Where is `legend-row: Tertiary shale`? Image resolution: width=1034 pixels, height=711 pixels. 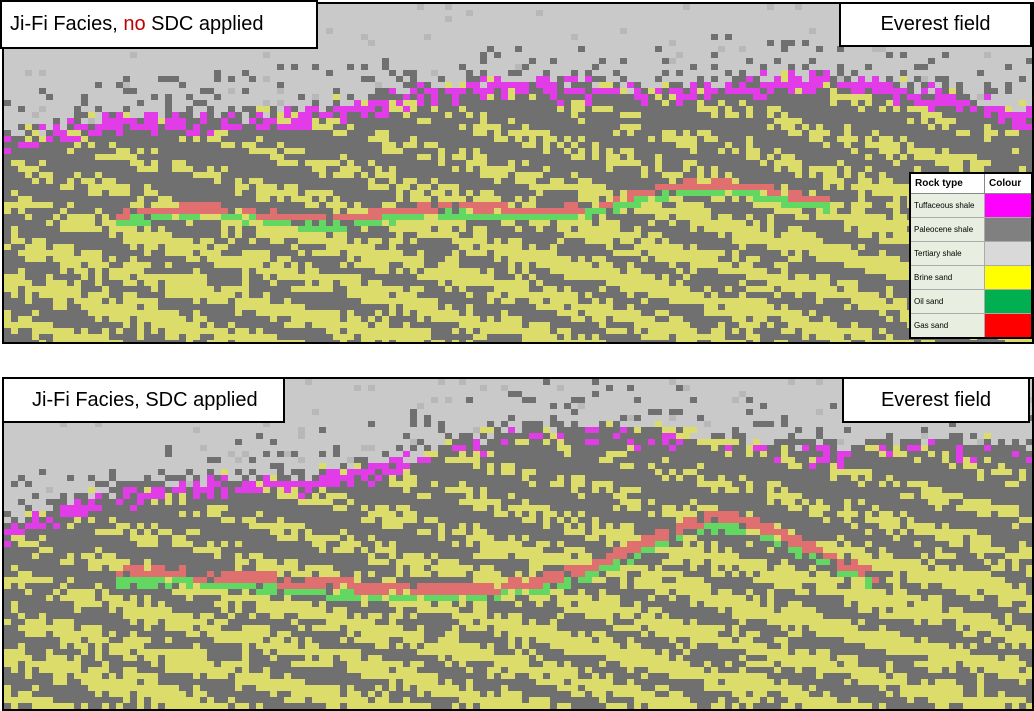 legend-row: Tertiary shale is located at coordinates (970, 253).